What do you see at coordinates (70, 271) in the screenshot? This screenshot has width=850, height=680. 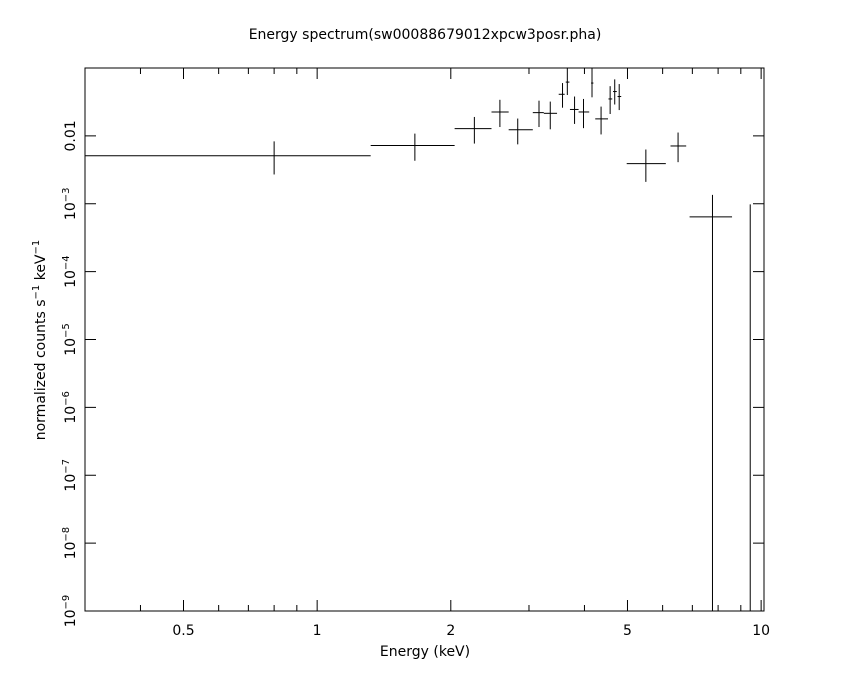 I see `y-tick-label: 10−4` at bounding box center [70, 271].